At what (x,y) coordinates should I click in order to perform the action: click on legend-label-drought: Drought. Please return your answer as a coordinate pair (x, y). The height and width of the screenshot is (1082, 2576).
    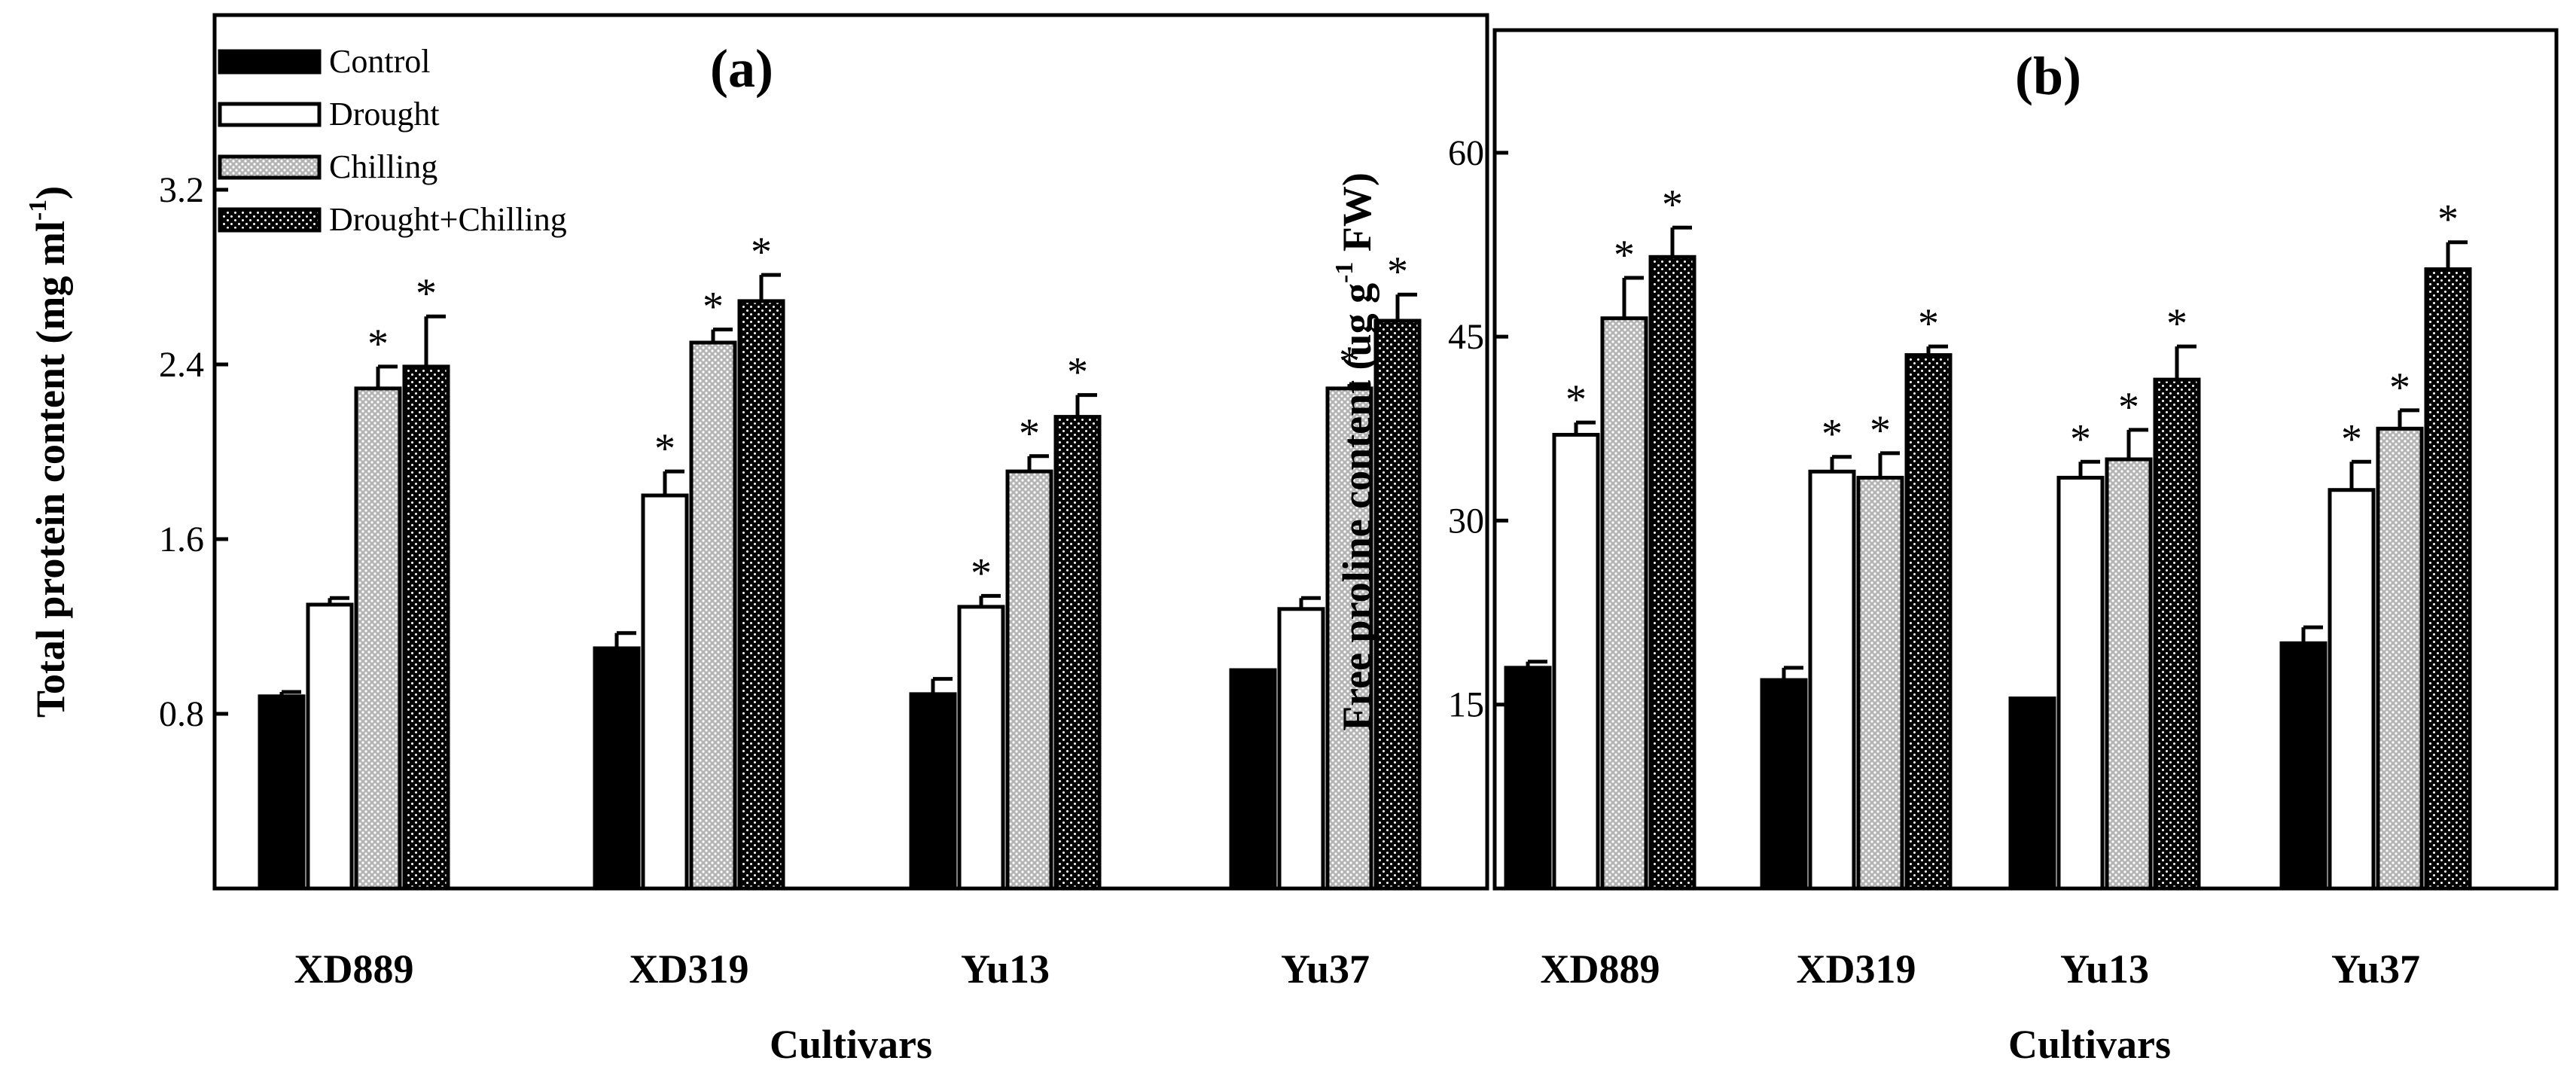
    Looking at the image, I should click on (384, 115).